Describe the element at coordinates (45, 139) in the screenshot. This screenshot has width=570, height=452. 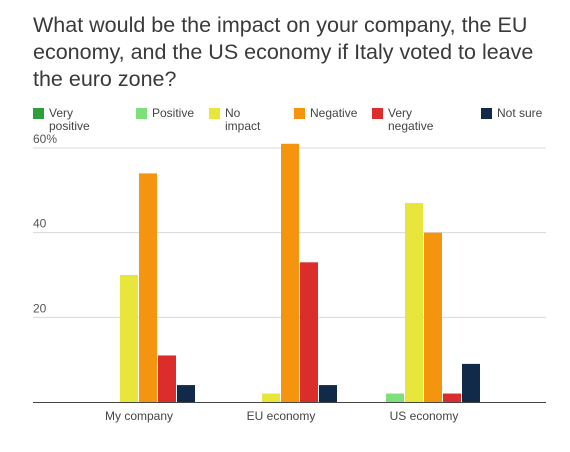
I see `y-tick-label: 60%` at that location.